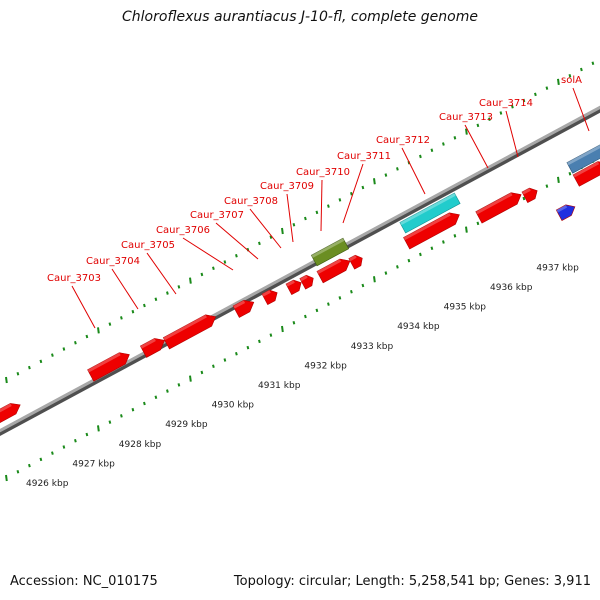  What do you see at coordinates (403, 140) in the screenshot?
I see `gene-label-g3712: Caur_3712` at bounding box center [403, 140].